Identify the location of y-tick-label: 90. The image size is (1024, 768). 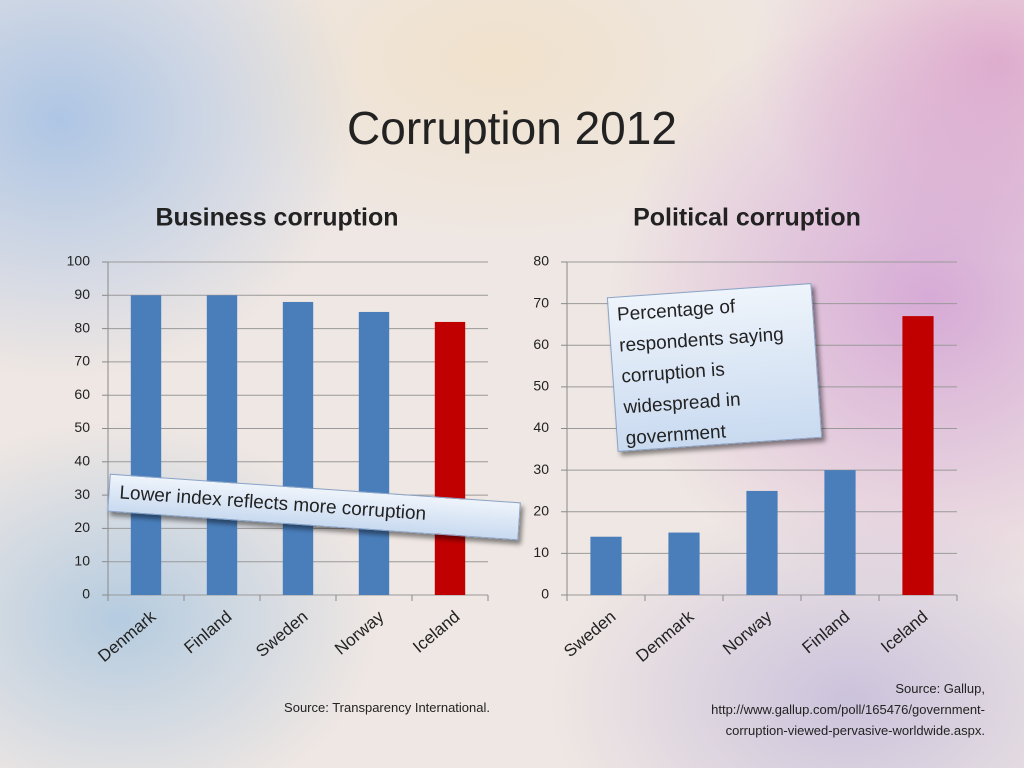
(82, 294).